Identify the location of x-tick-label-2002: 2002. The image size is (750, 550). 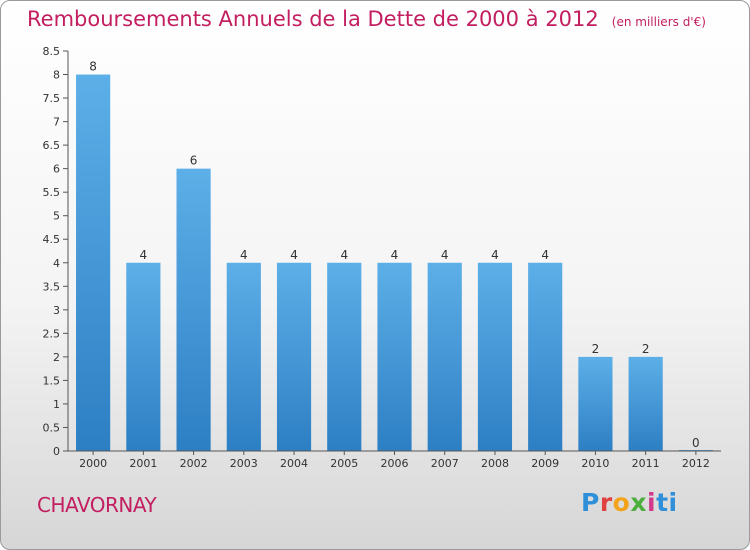
(194, 463).